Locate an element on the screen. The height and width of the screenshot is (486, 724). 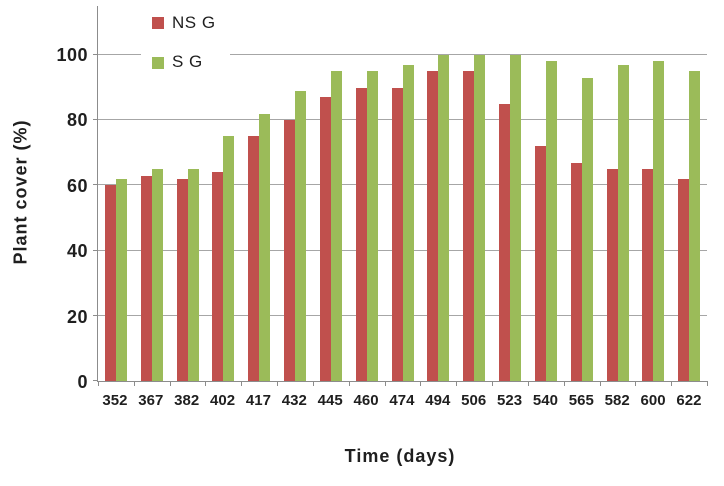
legend-label: NS G is located at coordinates (194, 22).